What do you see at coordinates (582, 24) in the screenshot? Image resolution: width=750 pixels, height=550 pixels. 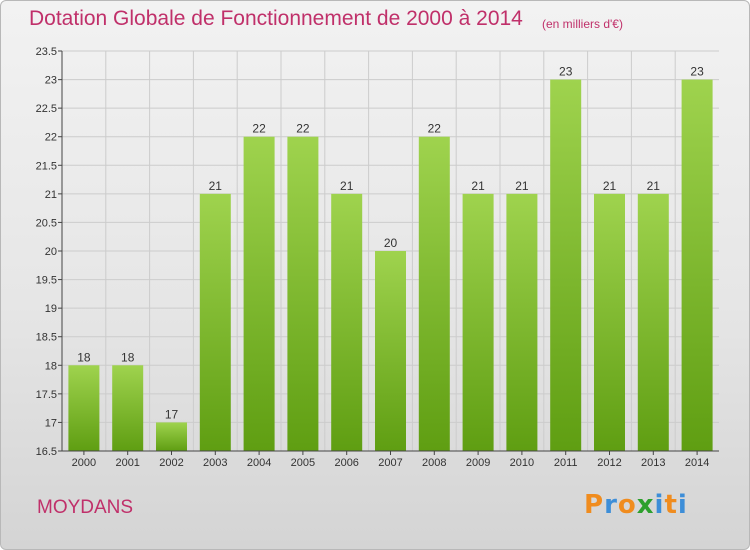 I see `chart-subtitle: (en milliers d'€)` at bounding box center [582, 24].